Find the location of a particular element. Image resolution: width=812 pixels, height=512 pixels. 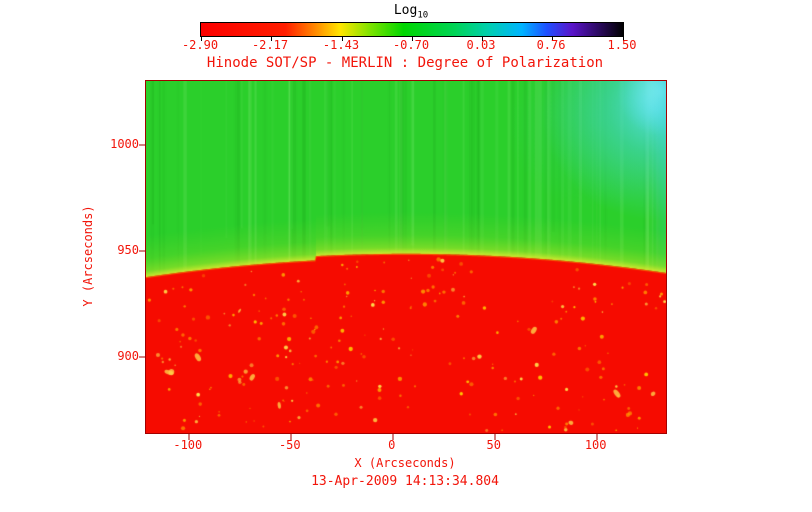

y-axis-tick-label: 950 is located at coordinates (128, 249).